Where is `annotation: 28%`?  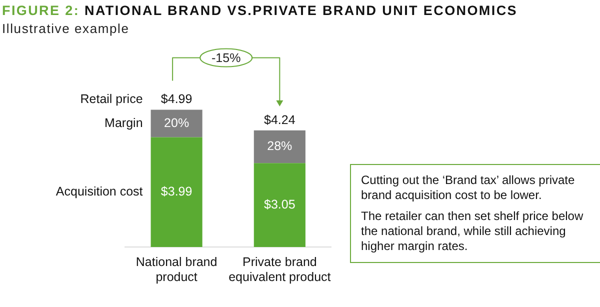 annotation: 28% is located at coordinates (279, 146).